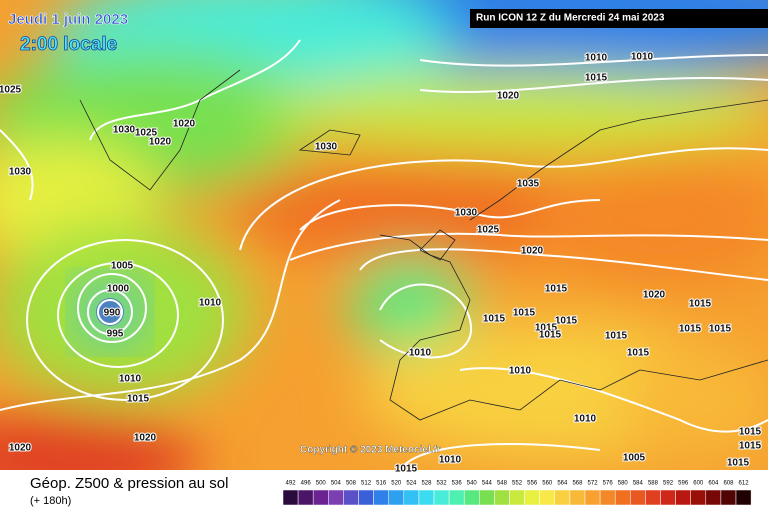 The image size is (768, 517). Describe the element at coordinates (547, 484) in the screenshot. I see `legend-label: 560` at that location.